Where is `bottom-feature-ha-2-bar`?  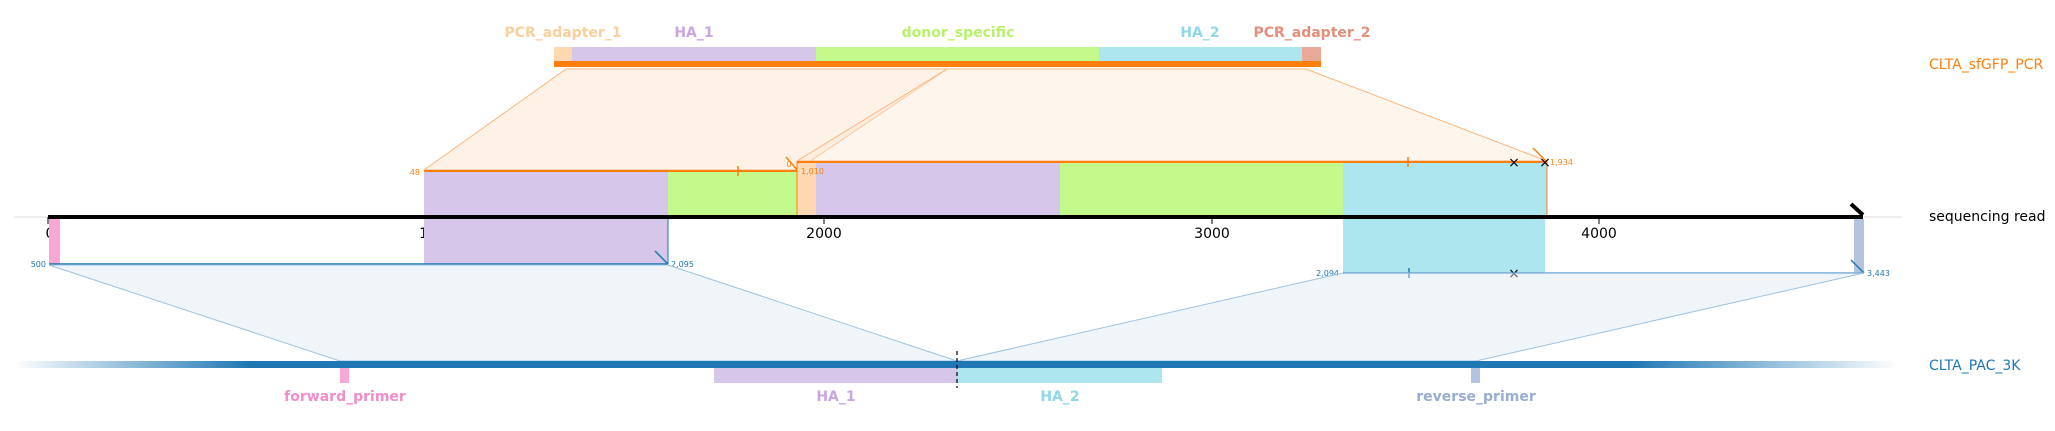 bottom-feature-ha-2-bar is located at coordinates (1059, 375).